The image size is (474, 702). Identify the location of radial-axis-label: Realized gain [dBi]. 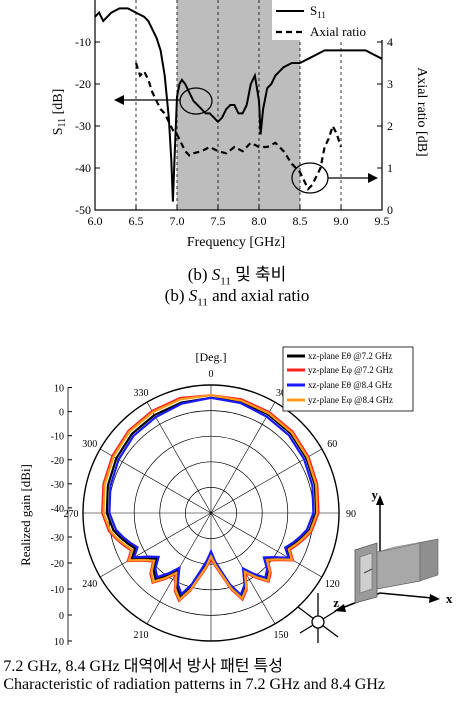
(25, 515).